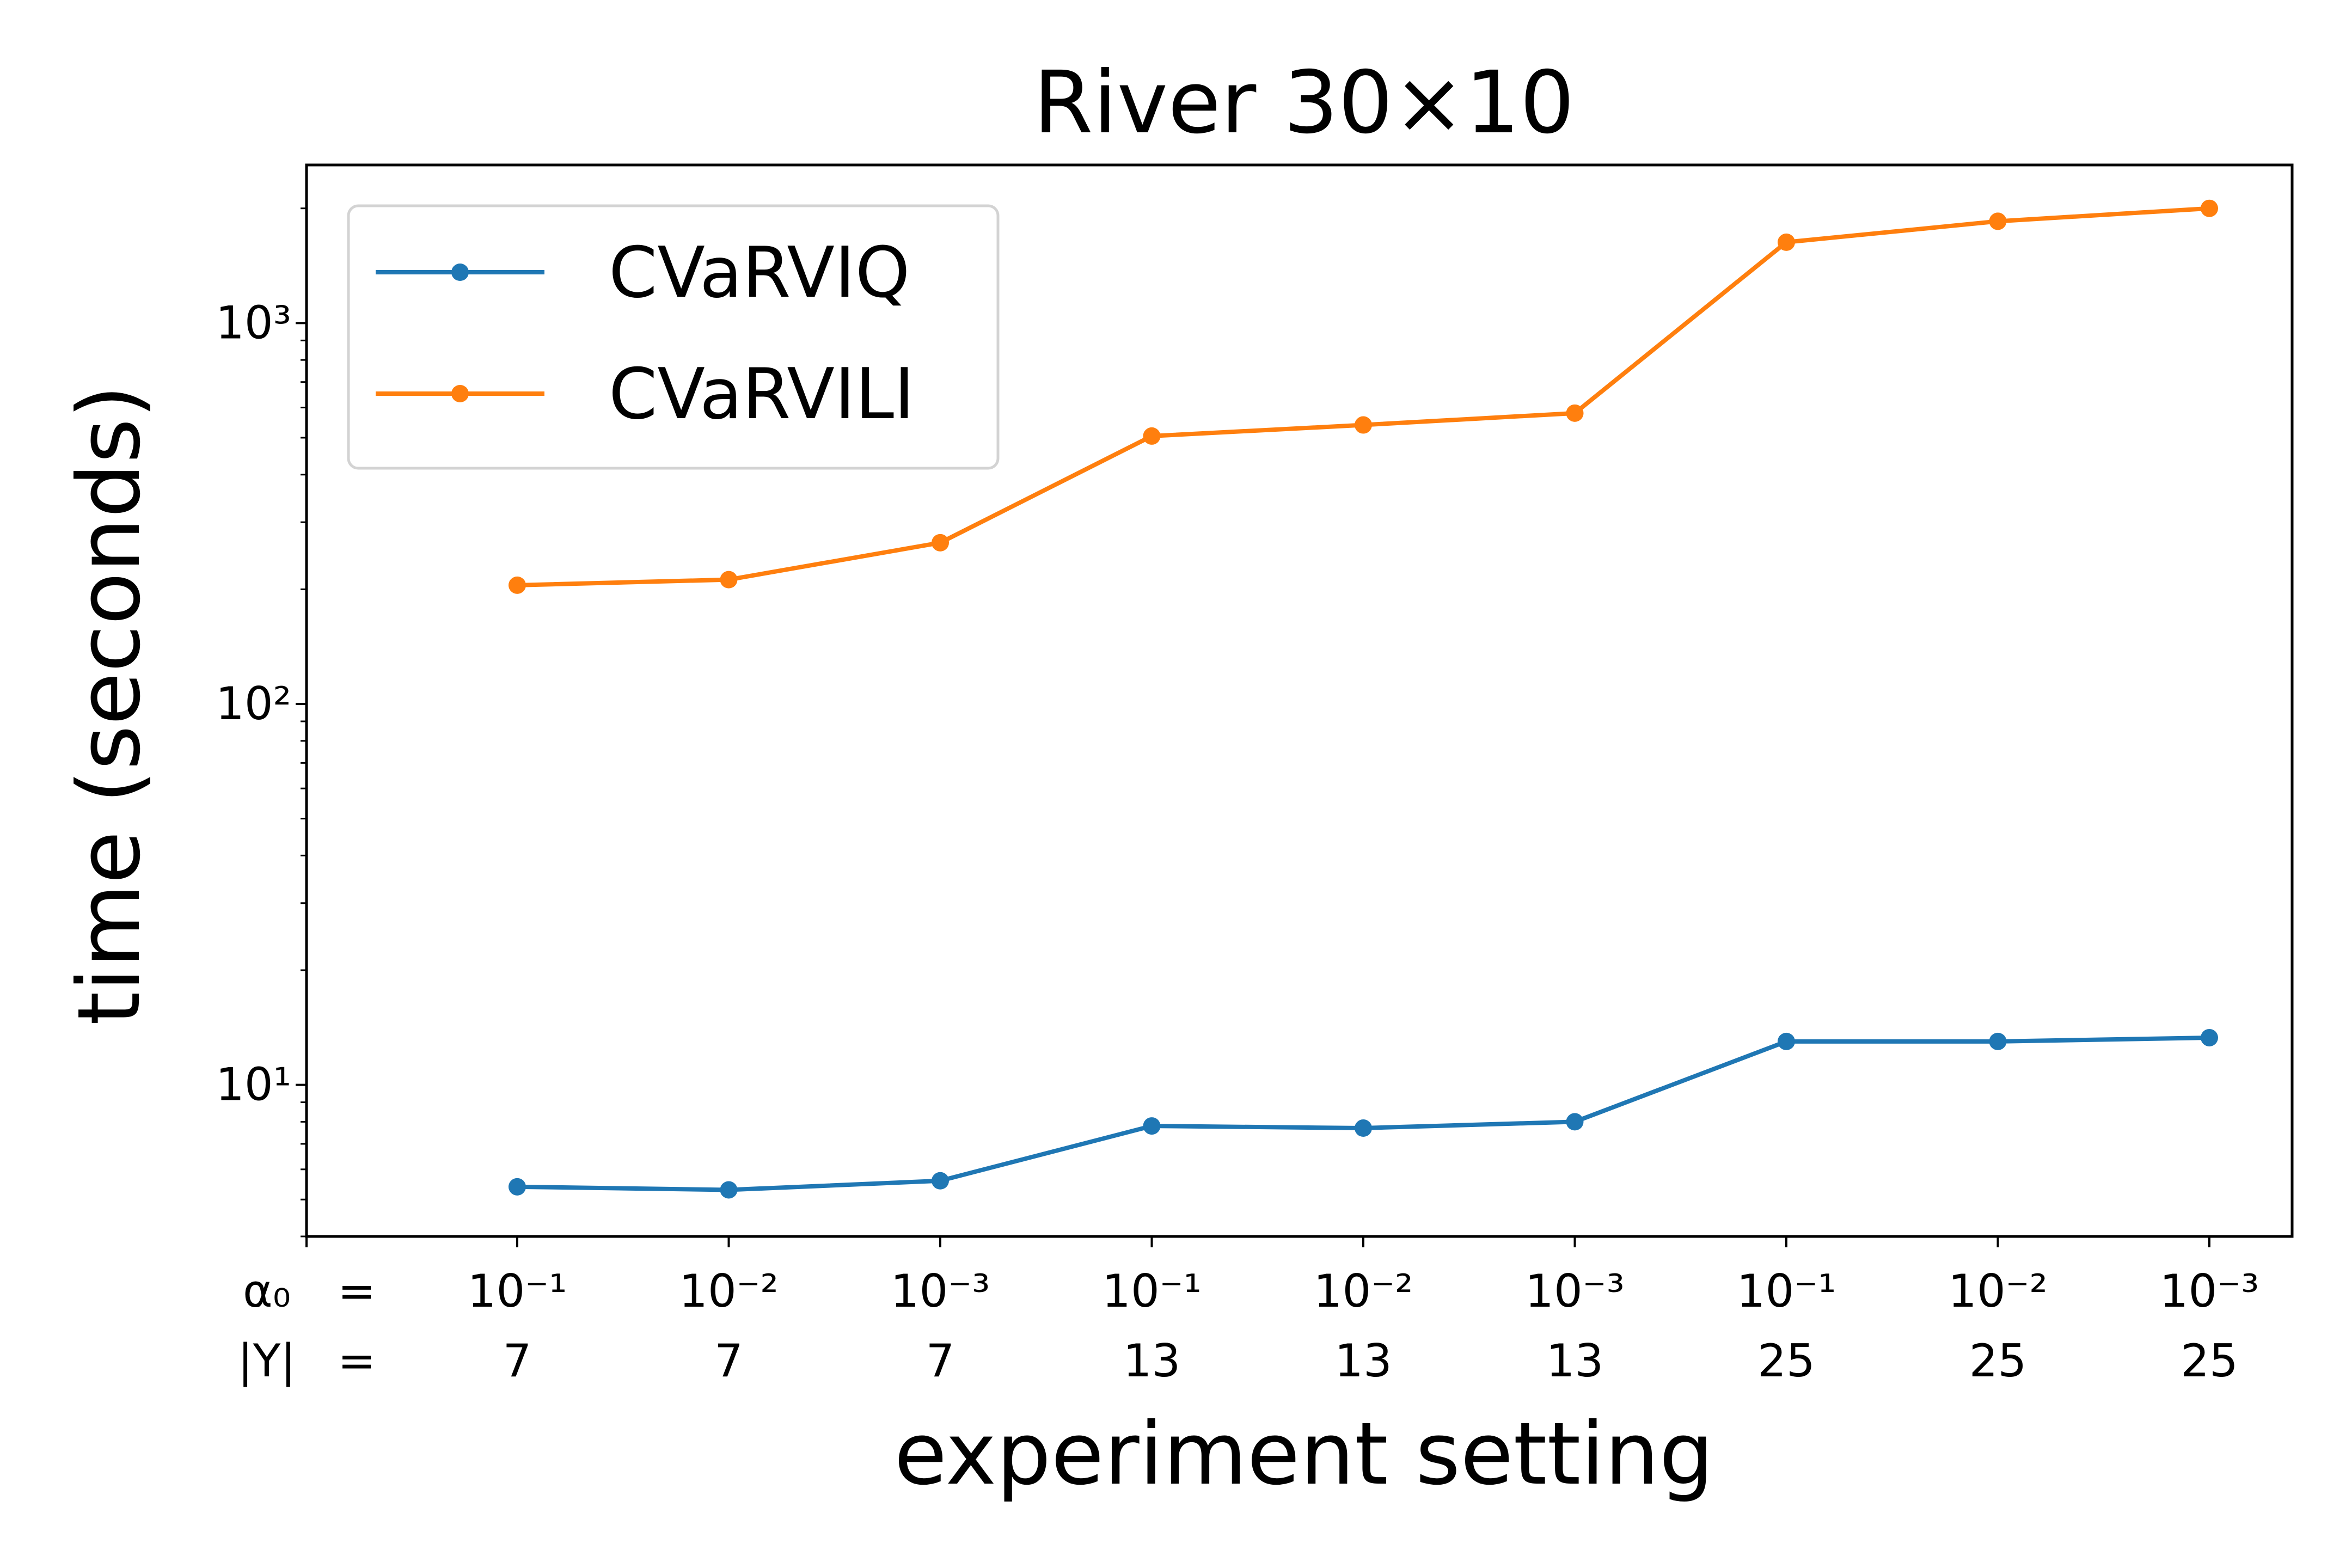 This screenshot has width=2352, height=1568. What do you see at coordinates (460, 393) in the screenshot?
I see `legend-marker-cvarvili` at bounding box center [460, 393].